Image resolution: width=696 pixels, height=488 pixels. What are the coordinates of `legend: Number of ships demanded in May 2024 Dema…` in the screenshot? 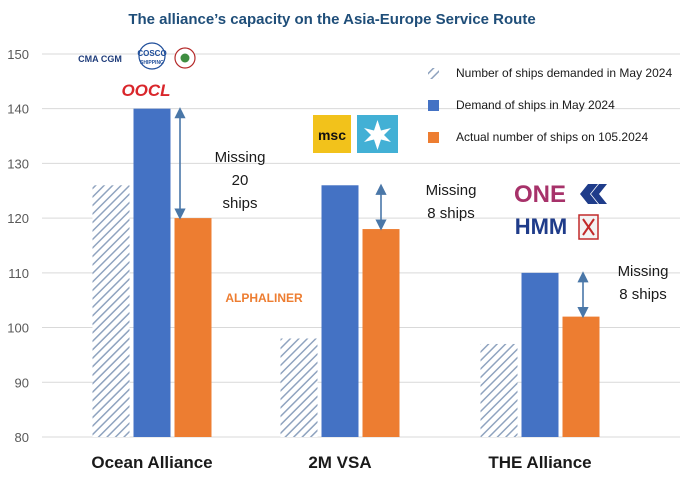 It's located at (550, 105).